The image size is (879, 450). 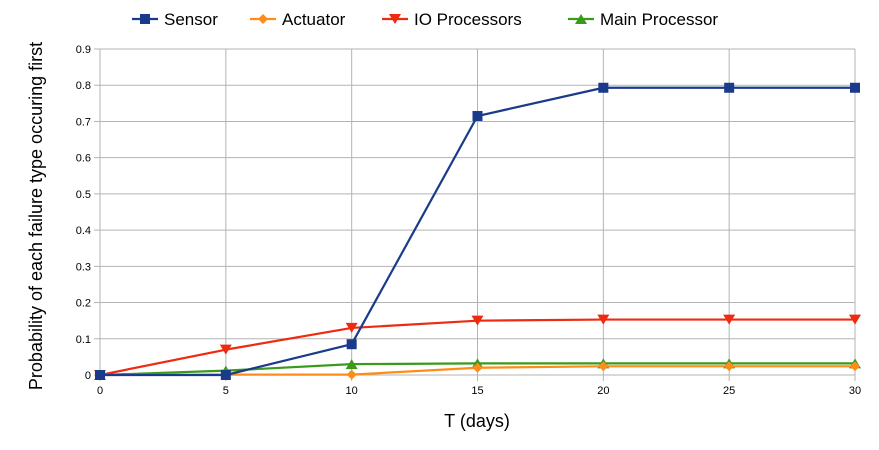 What do you see at coordinates (88, 376) in the screenshot?
I see `y-tick-label: 0` at bounding box center [88, 376].